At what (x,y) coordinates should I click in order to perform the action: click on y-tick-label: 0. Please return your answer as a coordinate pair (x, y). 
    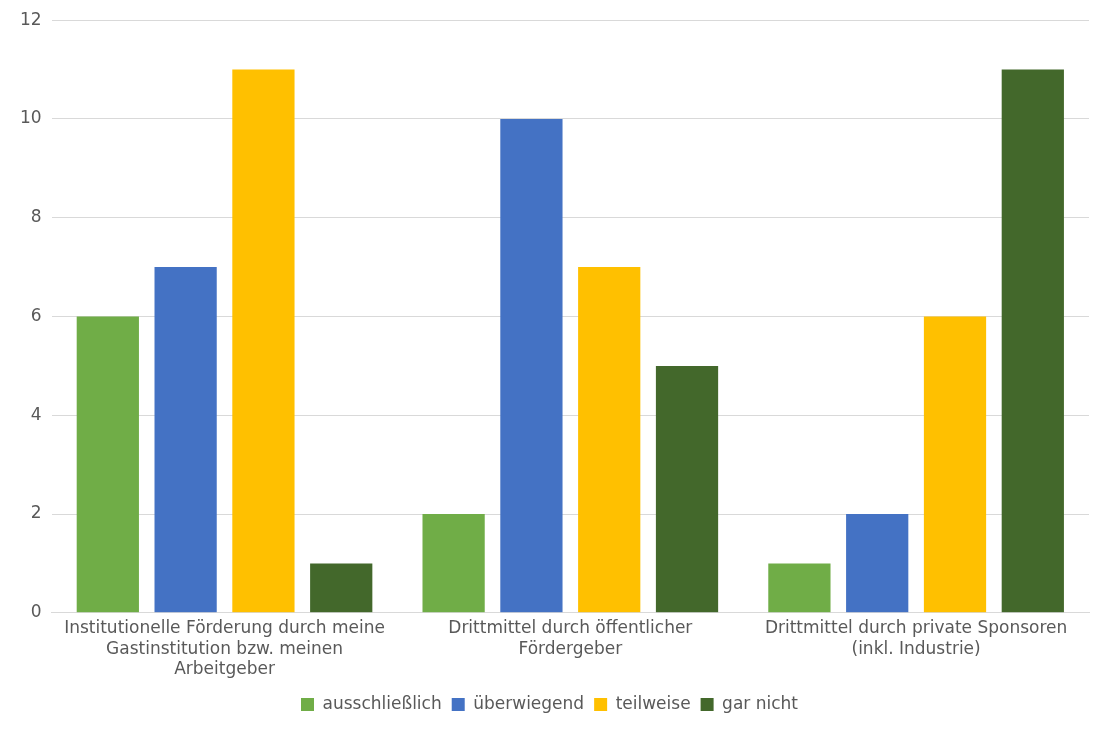
    Looking at the image, I should click on (36, 611).